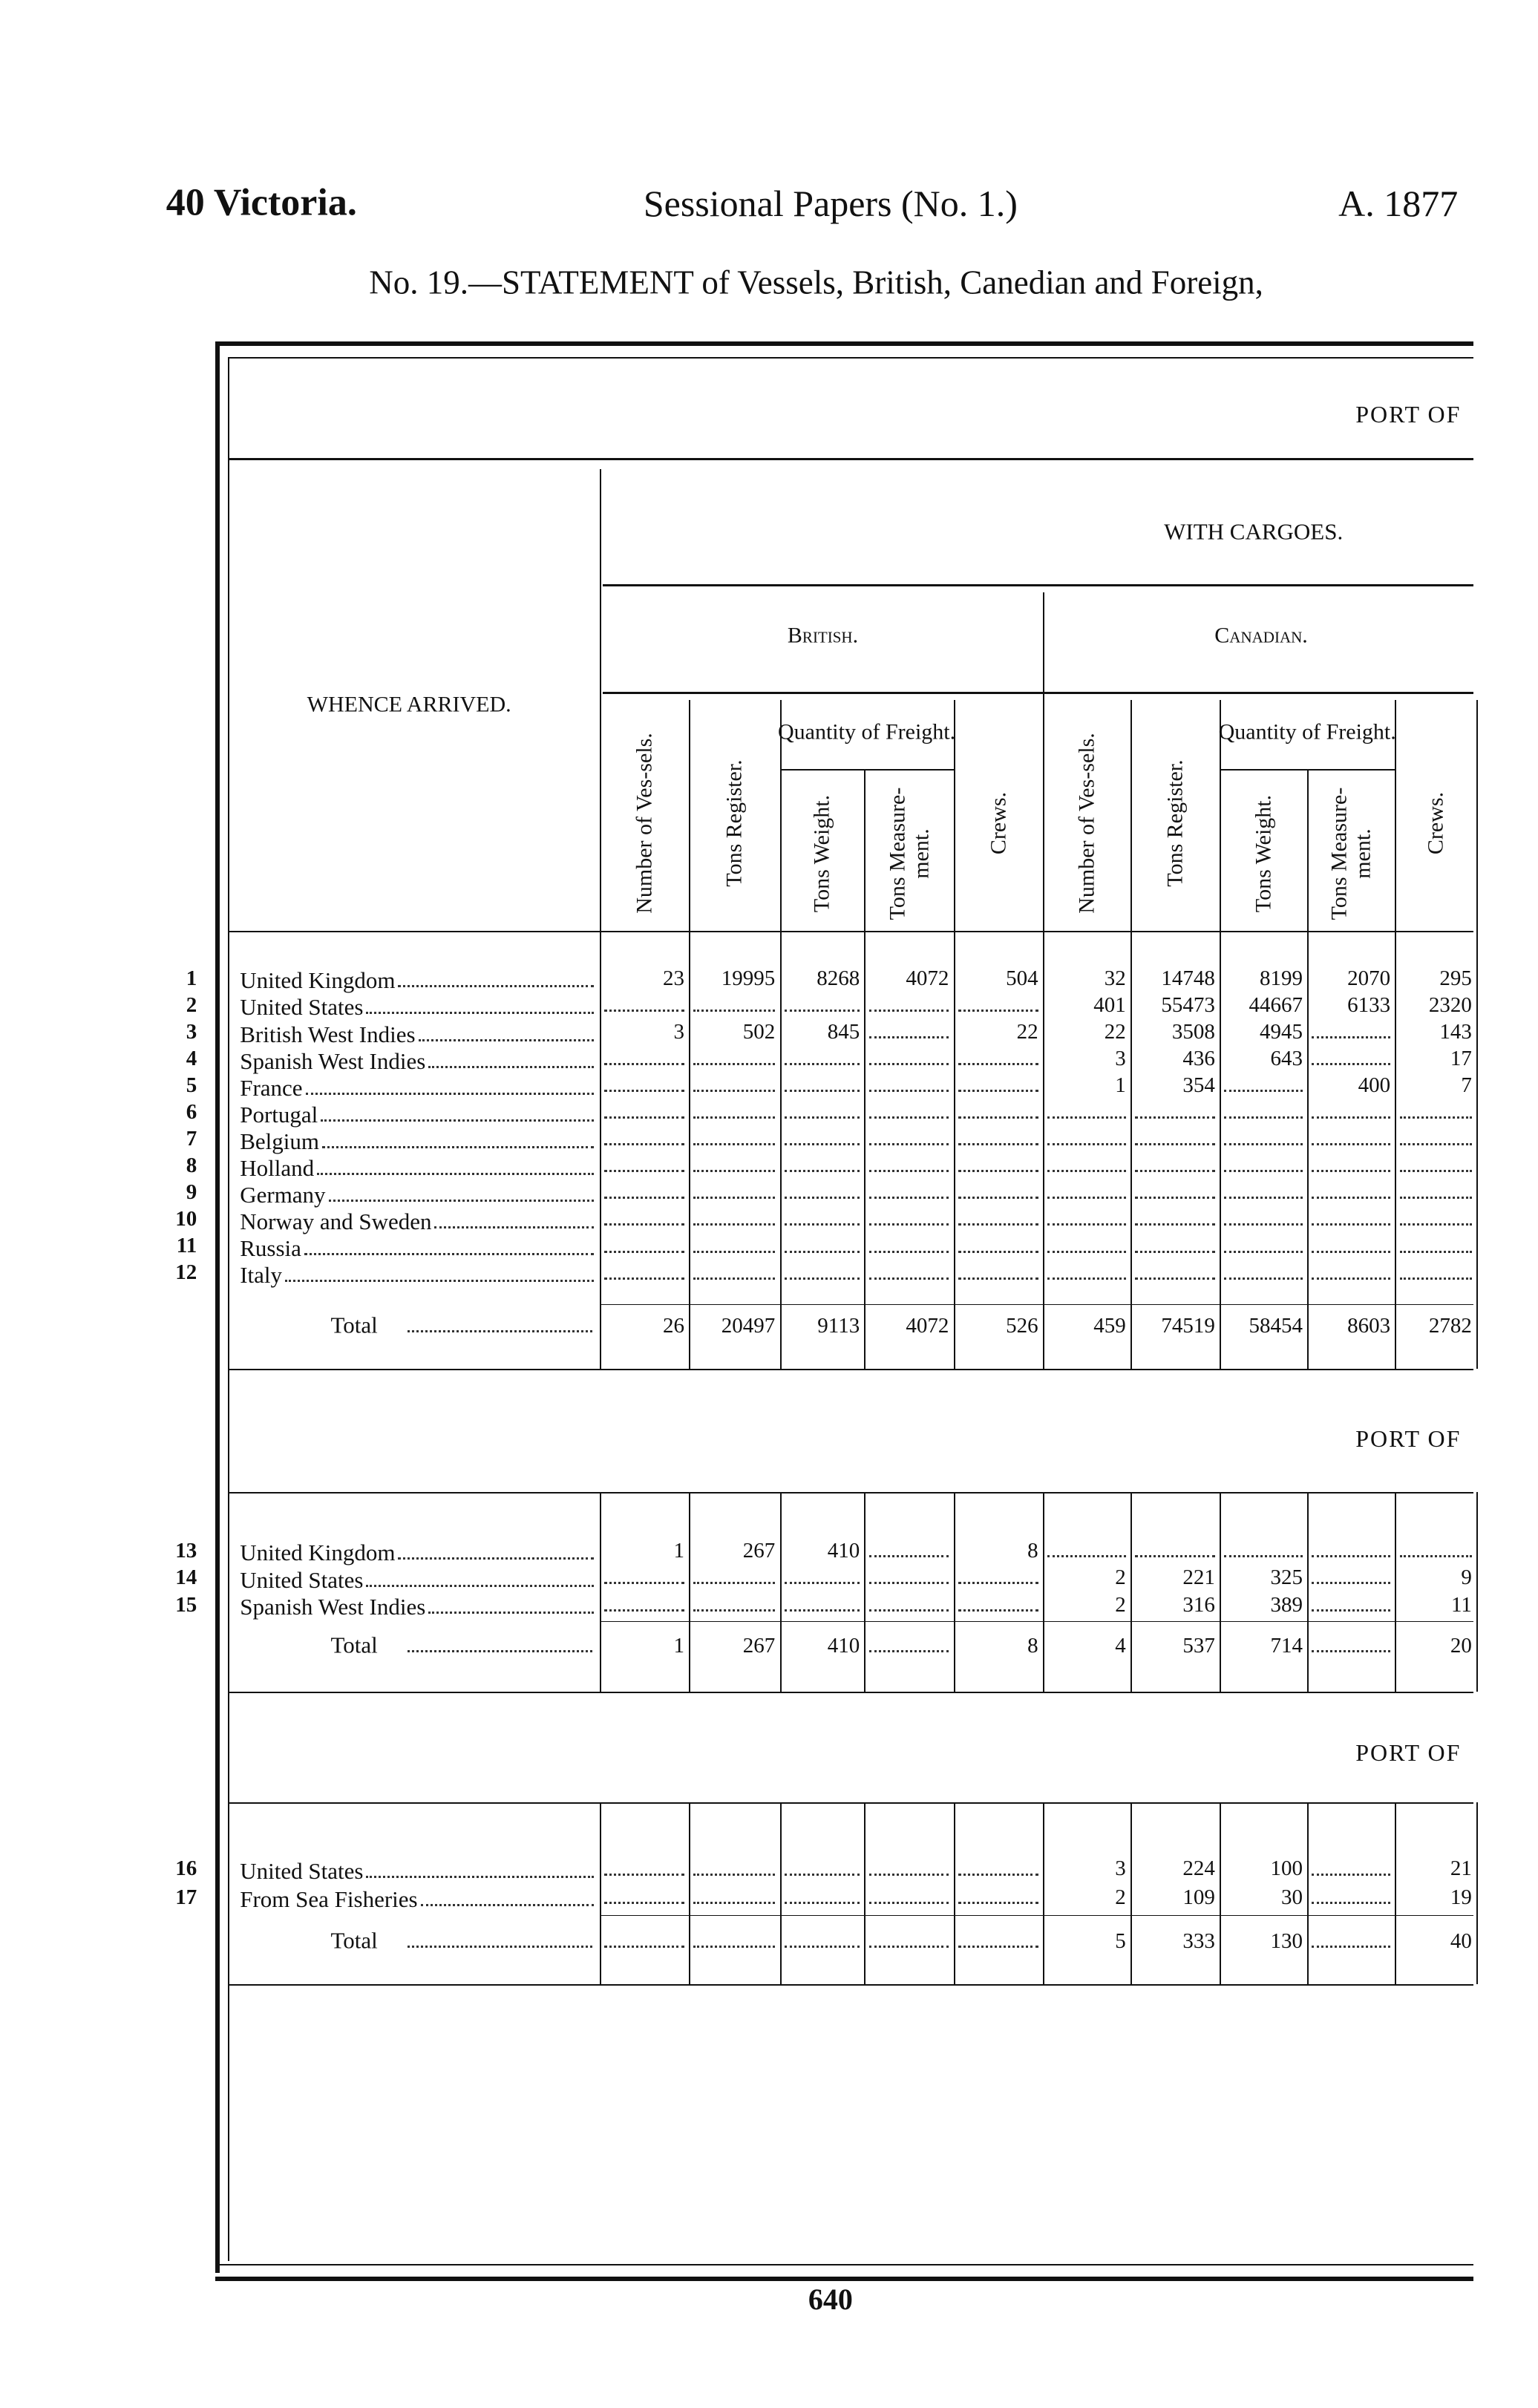 This screenshot has height=2408, width=1538. Describe the element at coordinates (1307, 732) in the screenshot. I see `freight-header: Quantity of Freight.` at that location.